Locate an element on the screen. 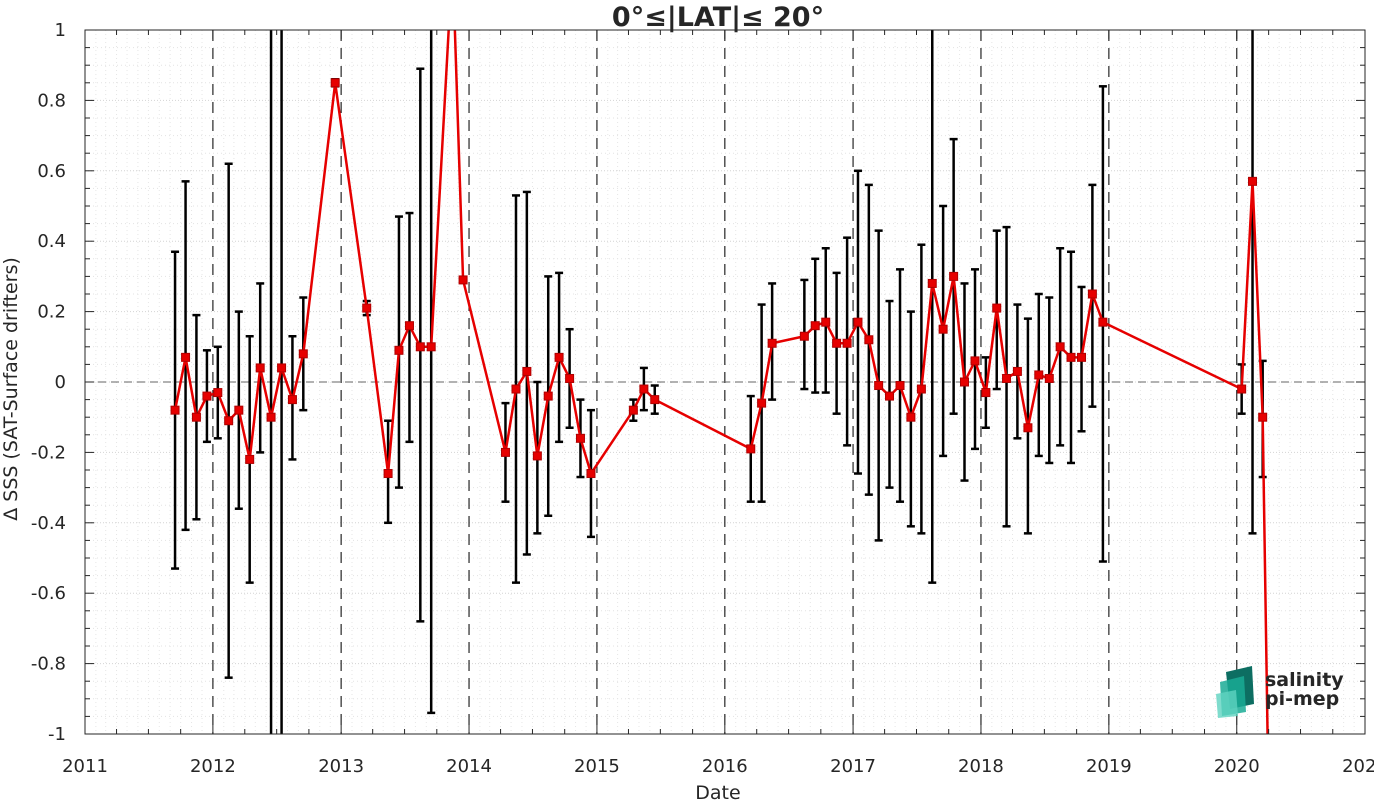 The image size is (1374, 801). x-tick-label: 2021 is located at coordinates (1358, 766).